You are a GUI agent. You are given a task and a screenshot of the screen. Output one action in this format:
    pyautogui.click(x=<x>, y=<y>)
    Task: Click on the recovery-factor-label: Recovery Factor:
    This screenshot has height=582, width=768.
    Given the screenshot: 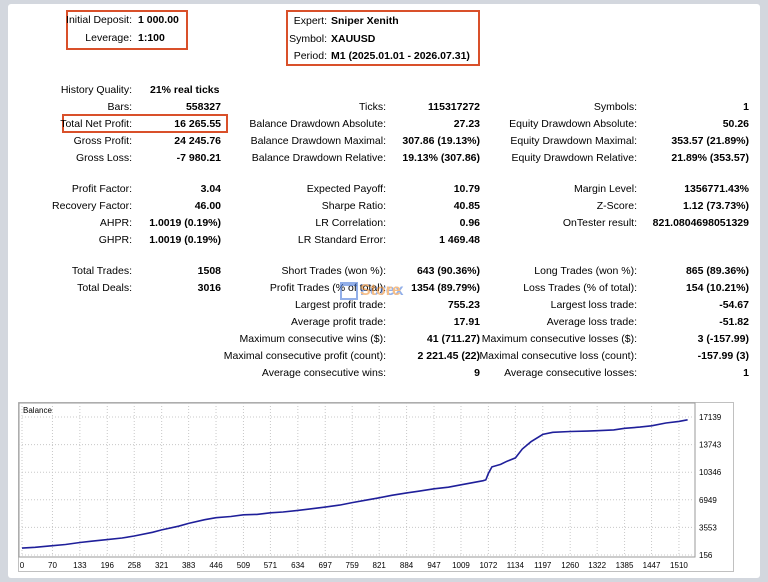 What is the action you would take?
    pyautogui.click(x=92, y=206)
    